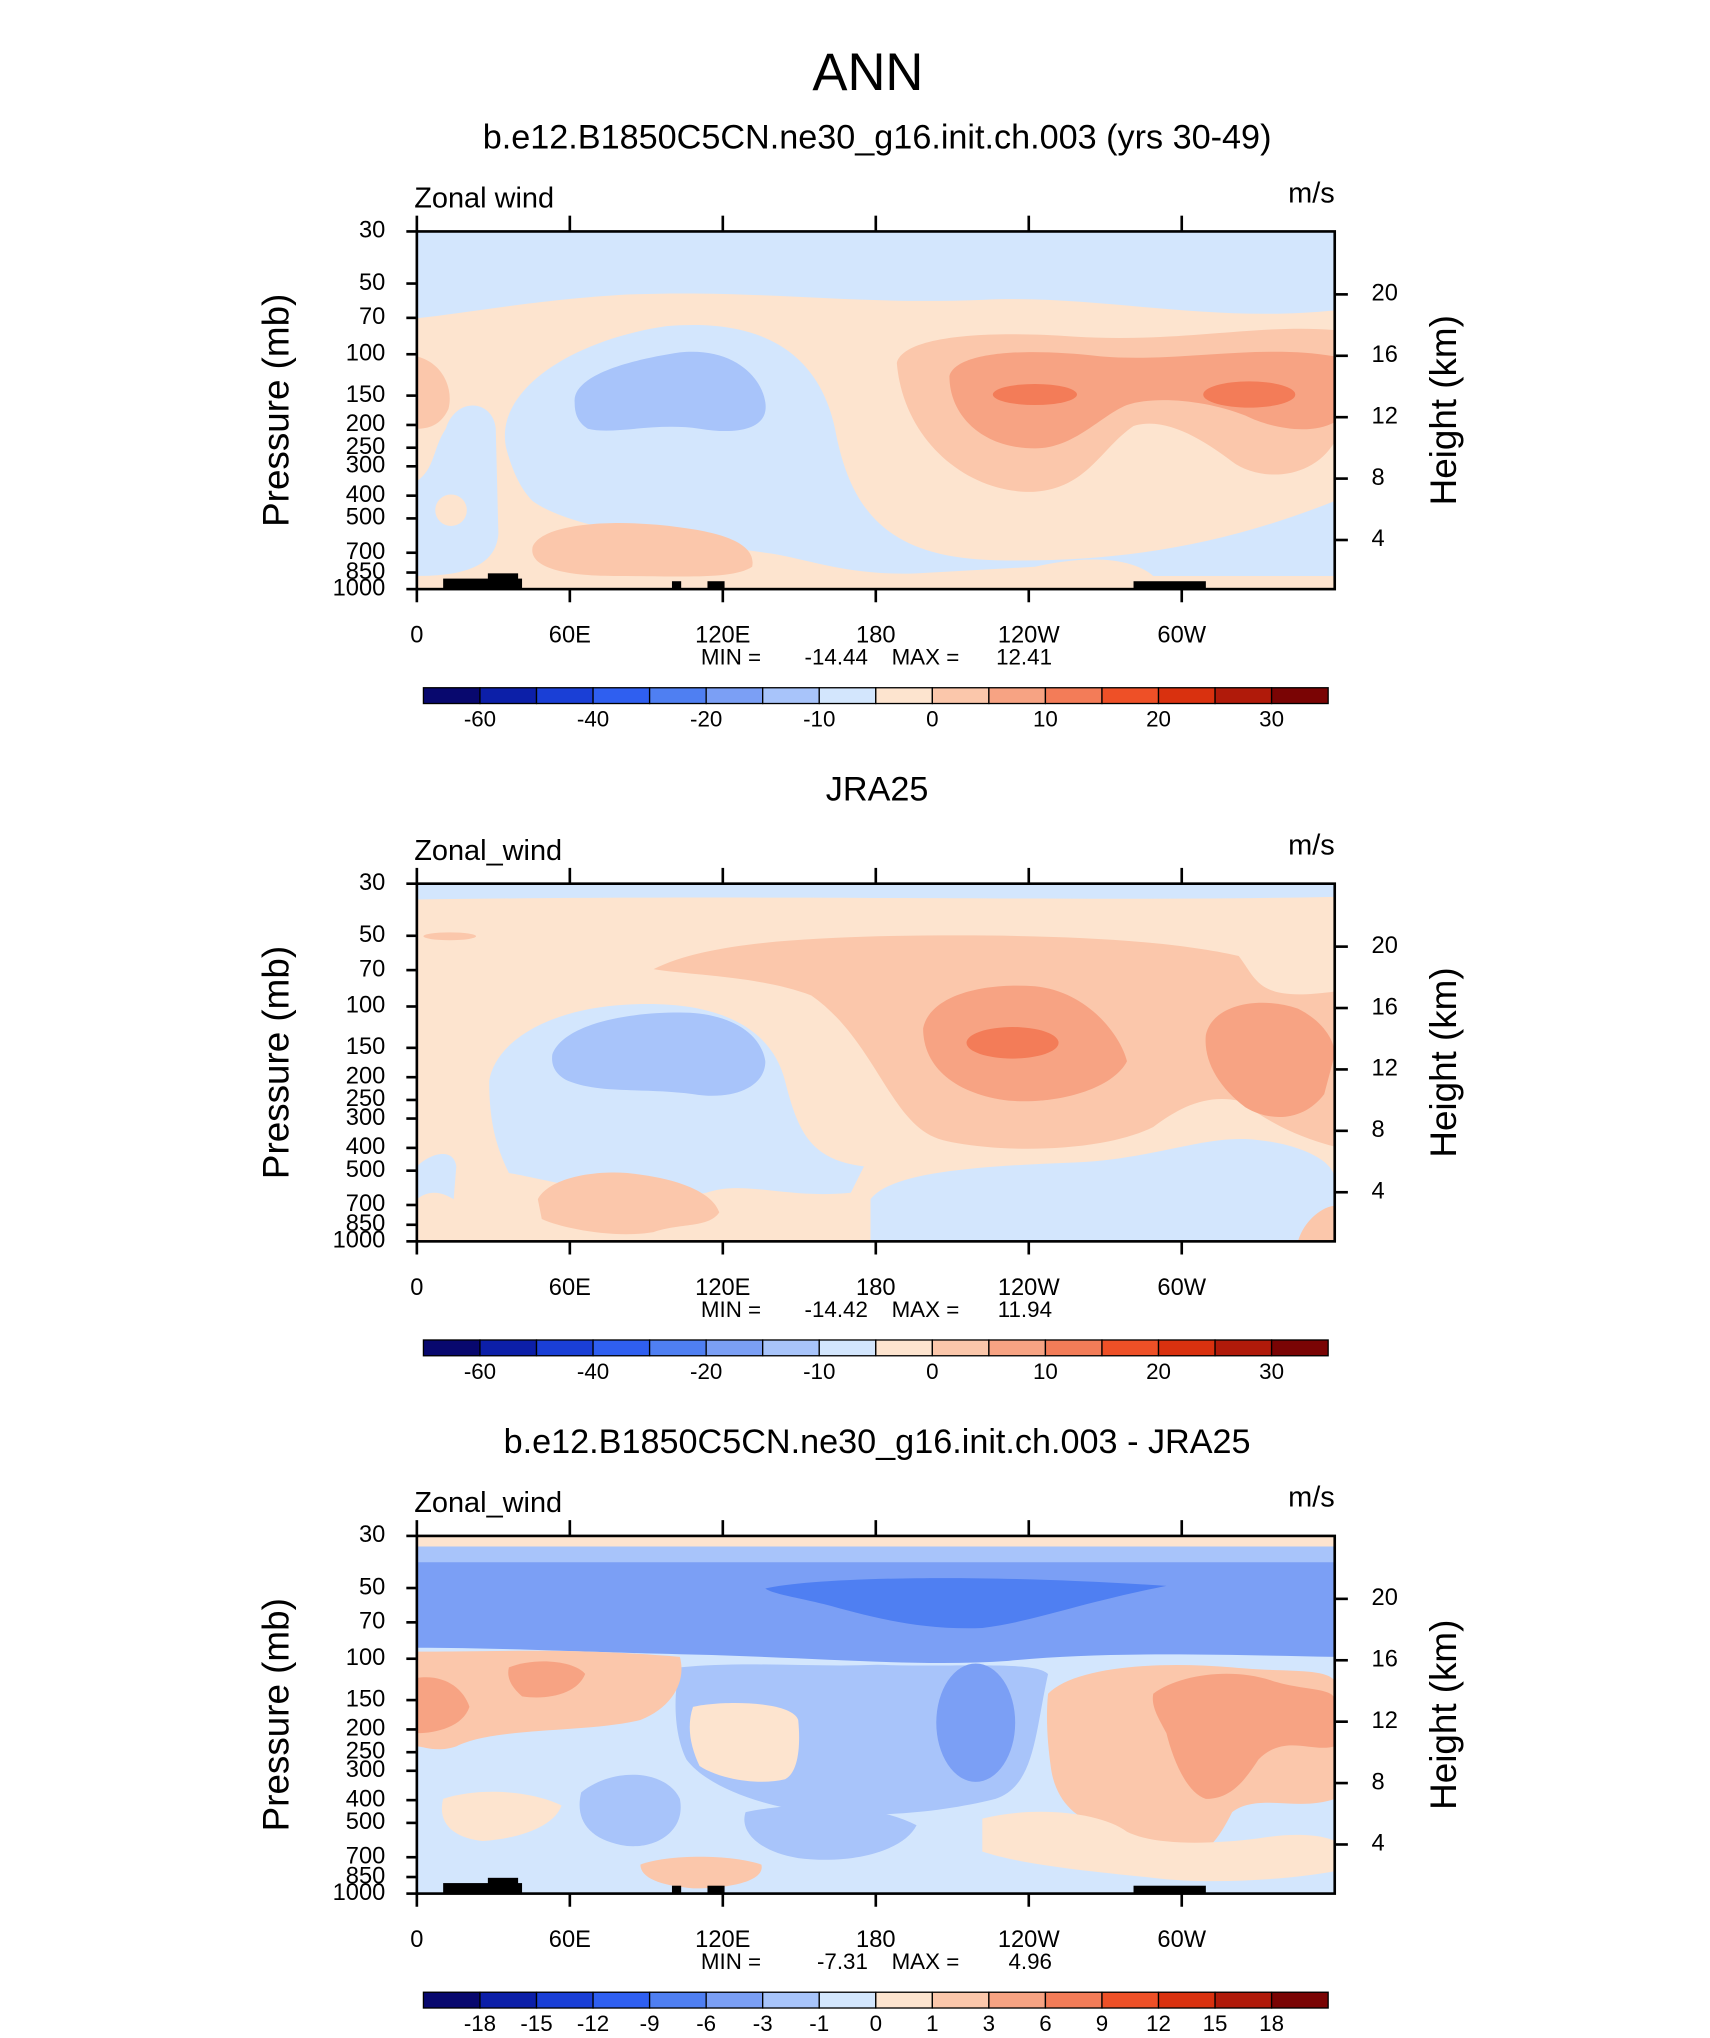 Image resolution: width=1710 pixels, height=2038 pixels. Describe the element at coordinates (365, 1799) in the screenshot. I see `y-tick-label: 400` at that location.